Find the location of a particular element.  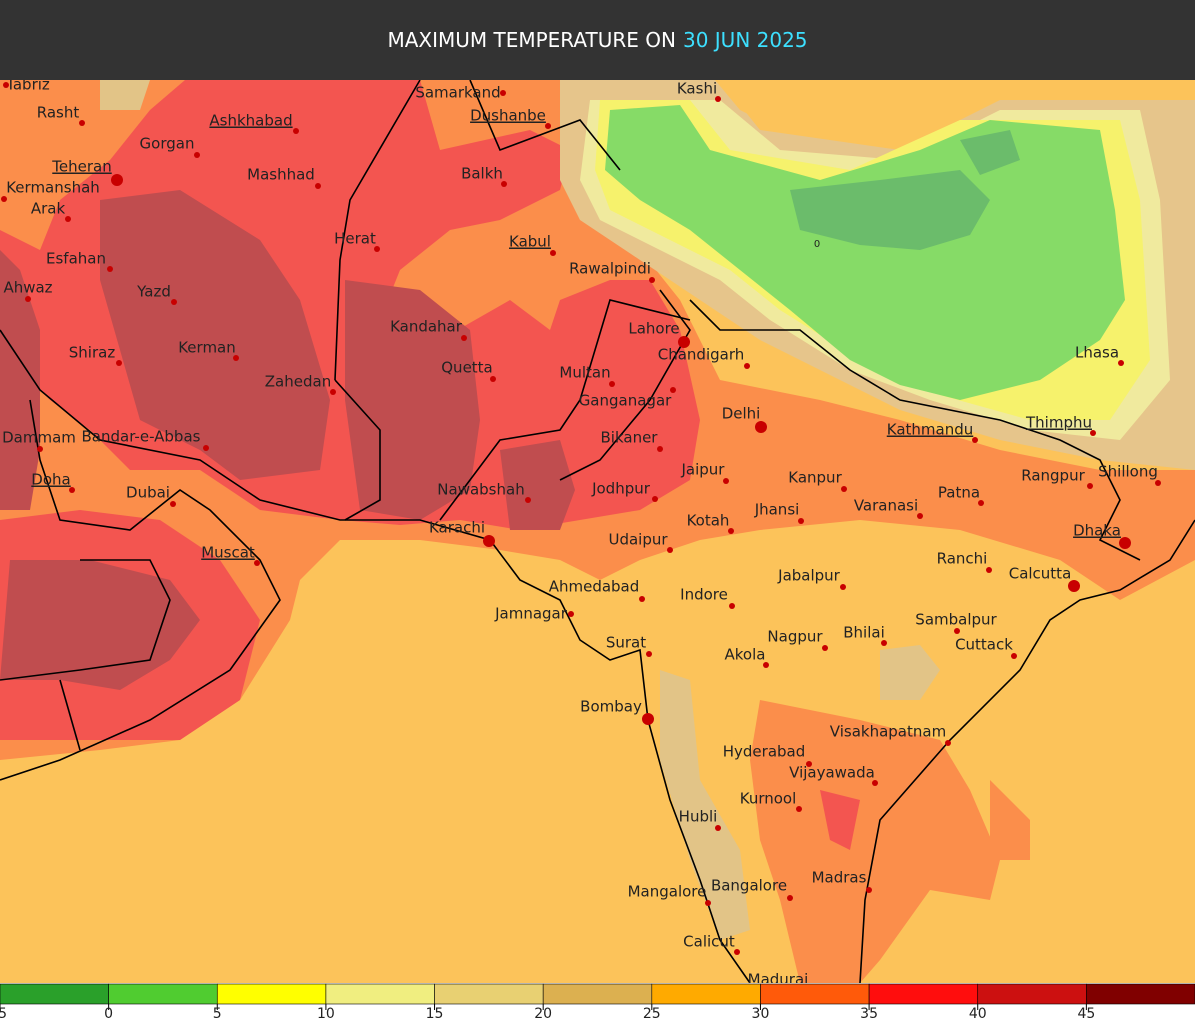

city-label: Mangalore is located at coordinates (667, 892).